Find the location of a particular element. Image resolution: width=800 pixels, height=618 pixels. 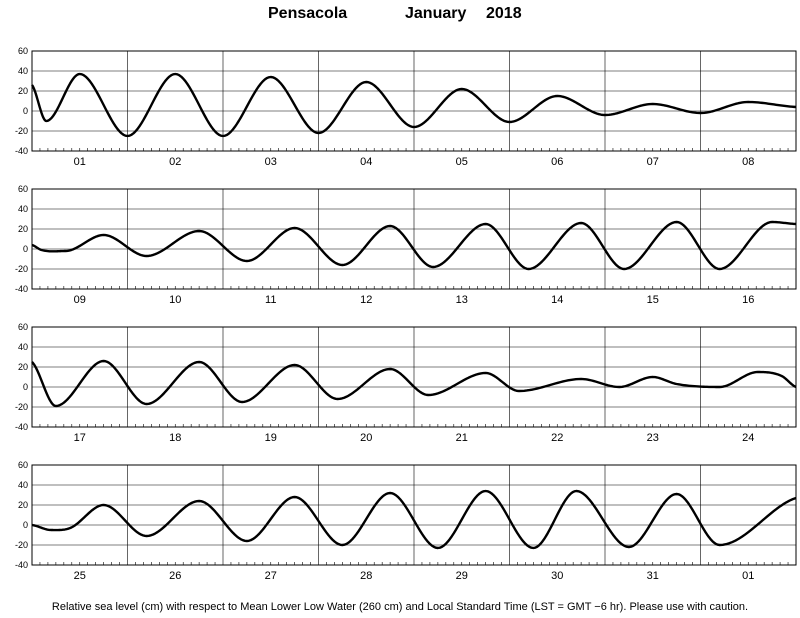

day-label: 20 is located at coordinates (366, 438).